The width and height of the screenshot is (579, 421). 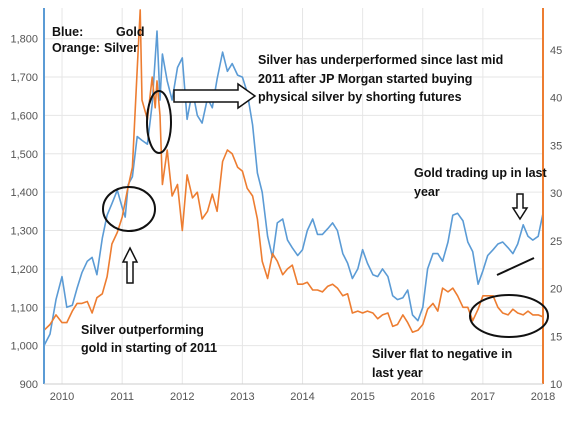 I want to click on y-right-tick-label: 35, so click(x=556, y=146).